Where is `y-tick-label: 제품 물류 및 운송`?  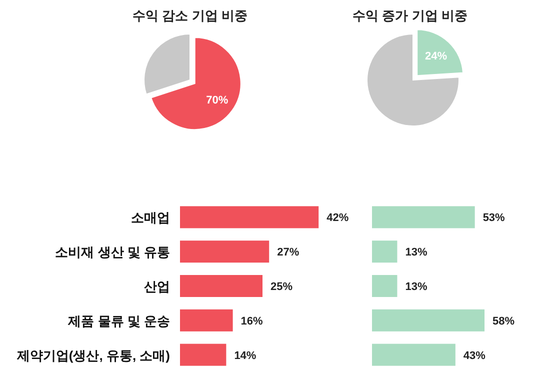 y-tick-label: 제품 물류 및 운송 is located at coordinates (118, 320).